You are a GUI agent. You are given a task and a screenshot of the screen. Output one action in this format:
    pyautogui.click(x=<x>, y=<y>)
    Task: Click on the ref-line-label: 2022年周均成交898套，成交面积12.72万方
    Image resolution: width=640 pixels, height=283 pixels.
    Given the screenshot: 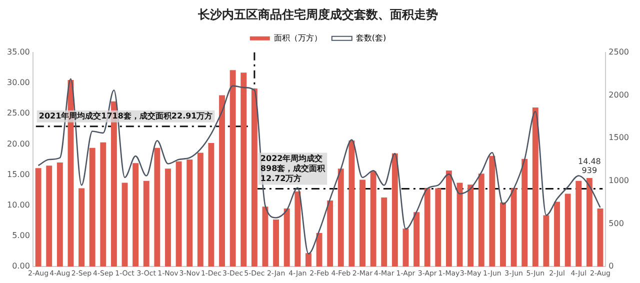 What is the action you would take?
    pyautogui.click(x=293, y=167)
    